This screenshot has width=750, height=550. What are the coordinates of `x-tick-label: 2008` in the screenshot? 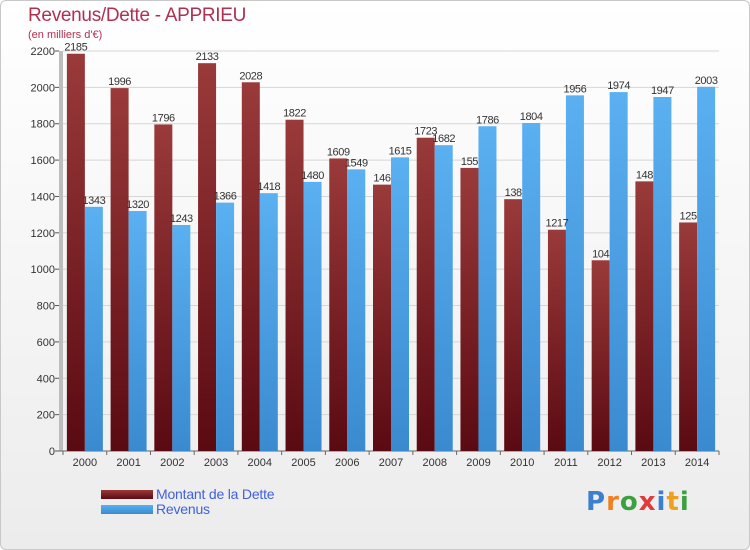 It's located at (434, 463).